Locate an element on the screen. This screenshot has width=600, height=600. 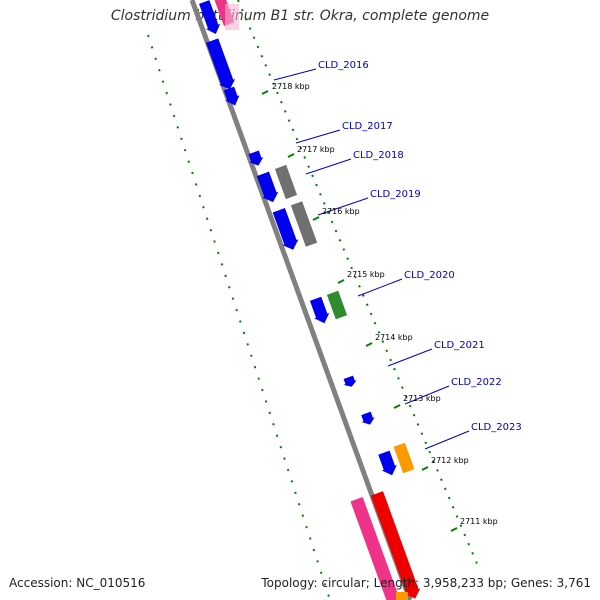
ruler-tick-label: 2711 kbp is located at coordinates (479, 521).